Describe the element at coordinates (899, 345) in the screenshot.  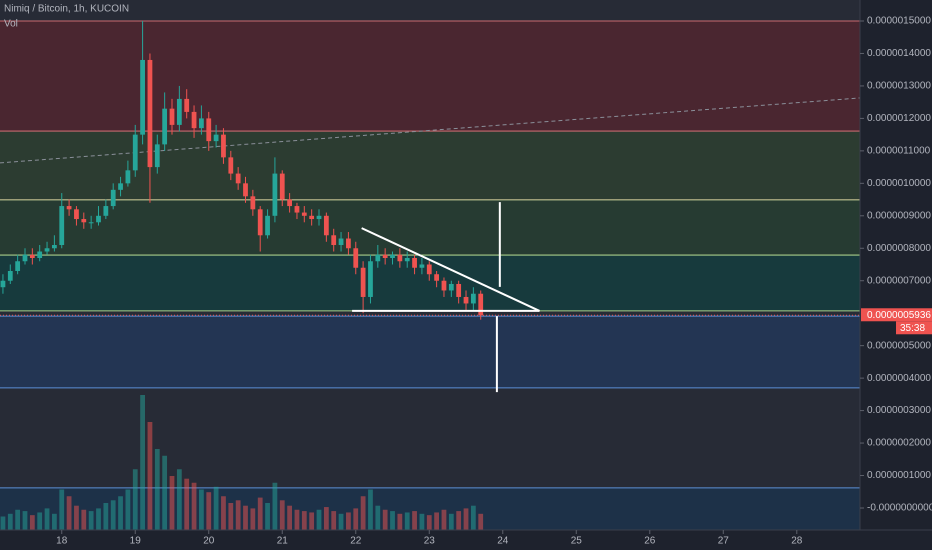
I see `y-tick-label: 0.0000005000` at that location.